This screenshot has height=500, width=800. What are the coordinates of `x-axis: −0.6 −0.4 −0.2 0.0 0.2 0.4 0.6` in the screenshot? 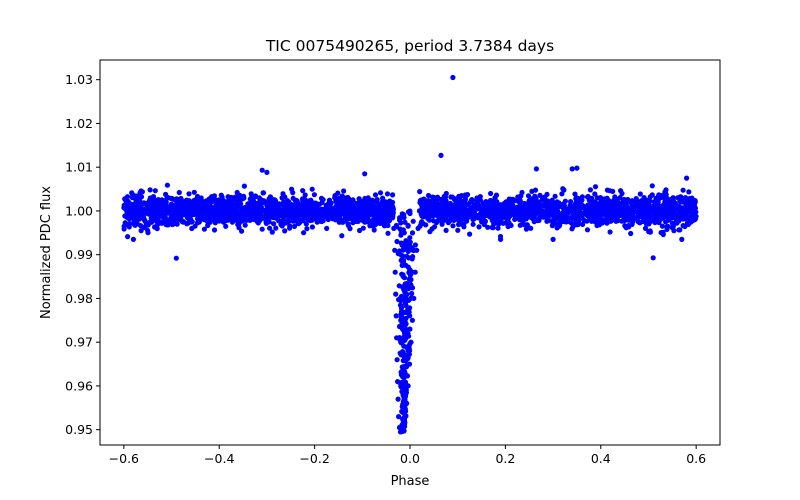 It's located at (407, 455).